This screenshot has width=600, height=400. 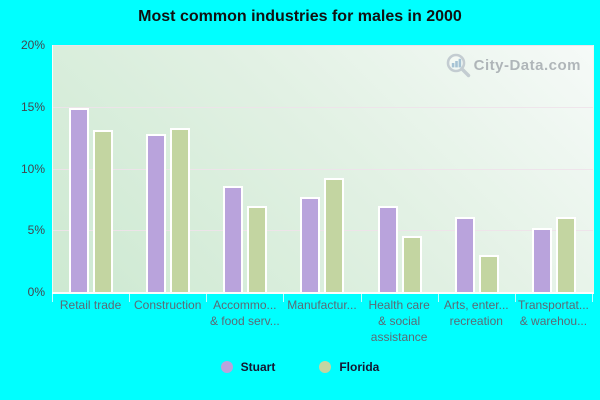 What do you see at coordinates (258, 367) in the screenshot?
I see `legend-label: Stuart` at bounding box center [258, 367].